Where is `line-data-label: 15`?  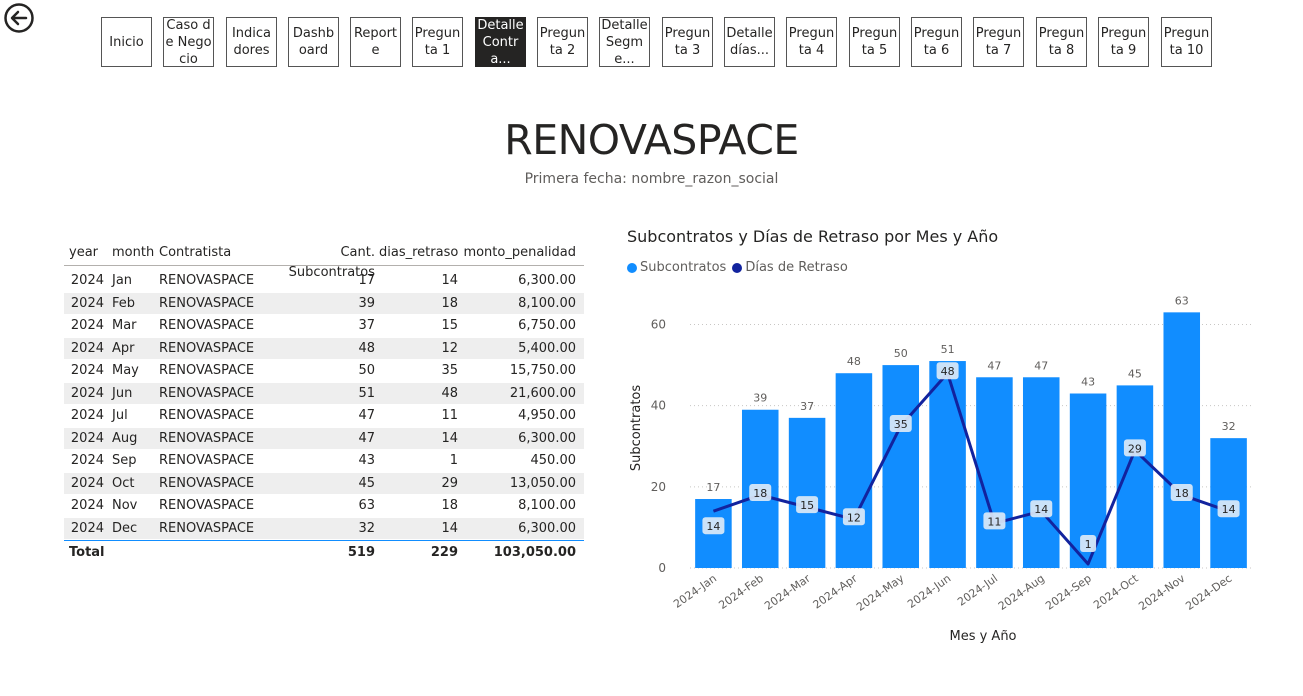 line-data-label: 15 is located at coordinates (807, 505).